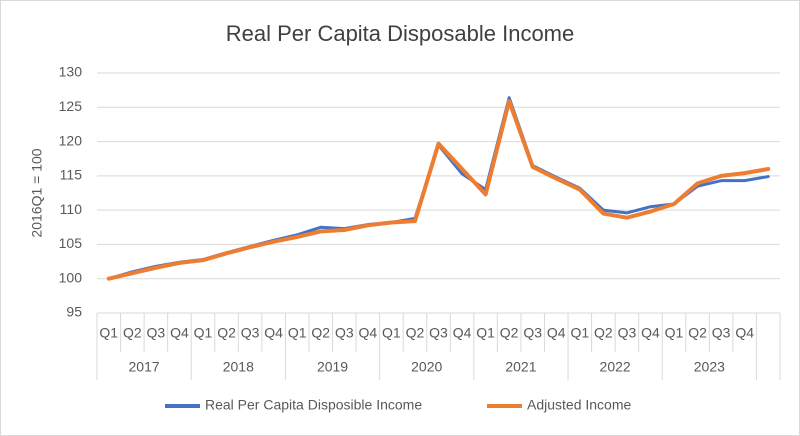 Image resolution: width=800 pixels, height=436 pixels. I want to click on x-group-label: 2019, so click(332, 367).